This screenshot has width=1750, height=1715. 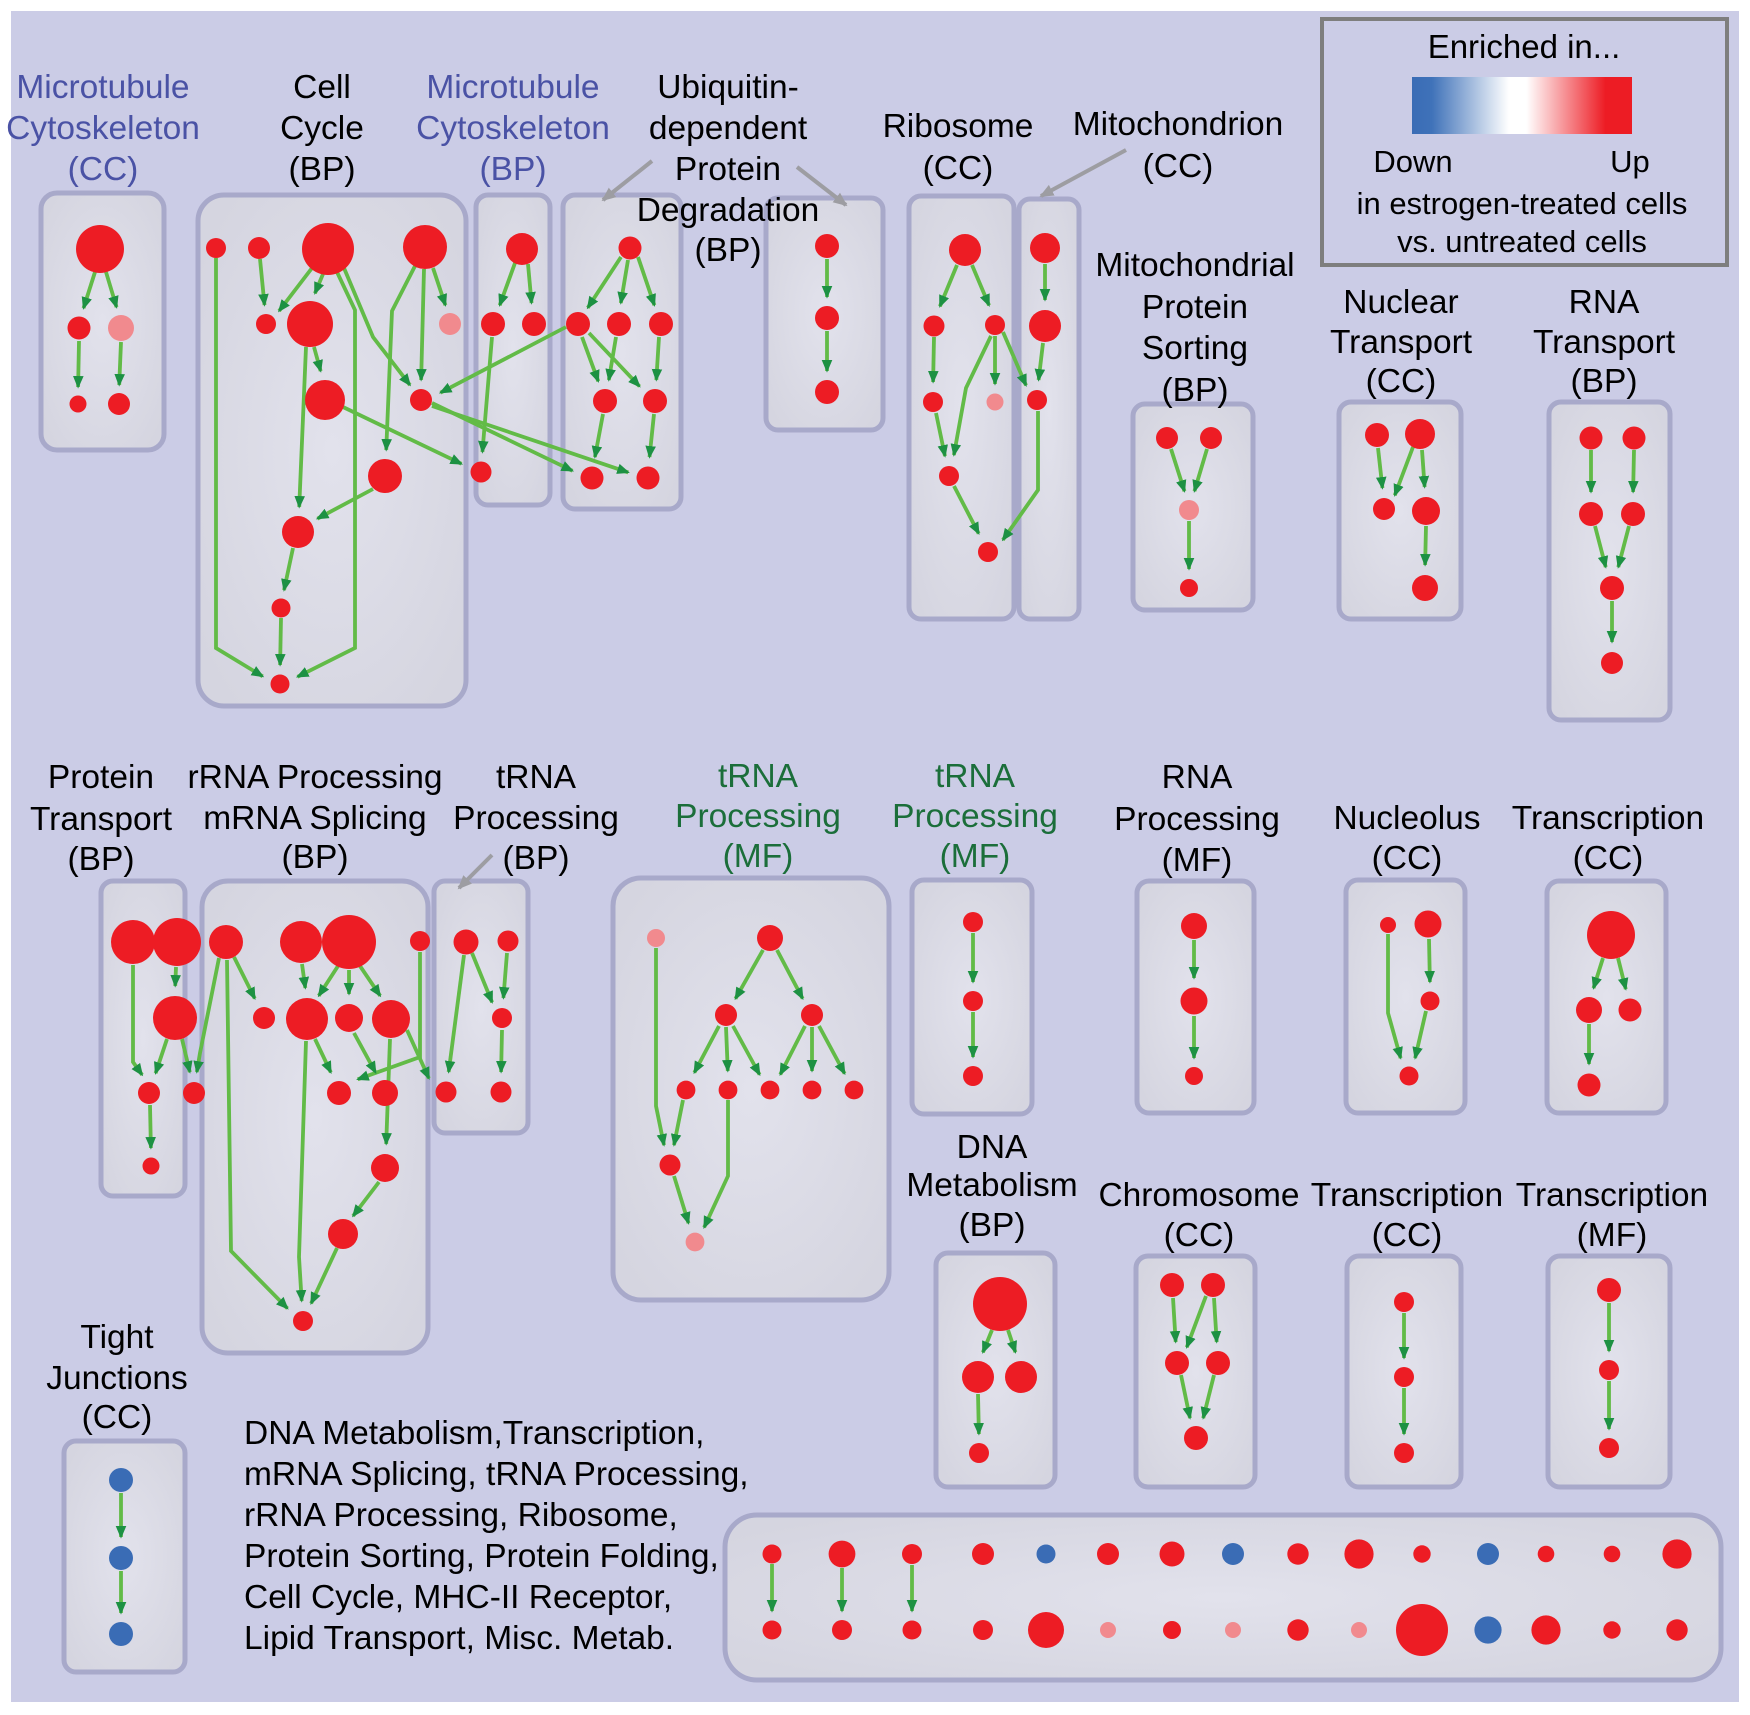 I want to click on svg-text: Lipid Transport, Misc. Metab., so click(x=459, y=1638).